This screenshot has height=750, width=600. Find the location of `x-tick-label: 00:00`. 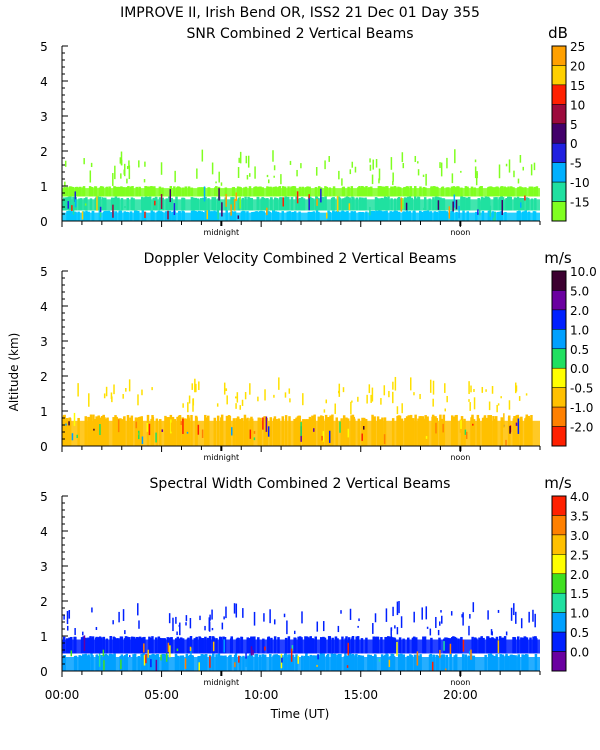

x-tick-label: 00:00 is located at coordinates (62, 695).